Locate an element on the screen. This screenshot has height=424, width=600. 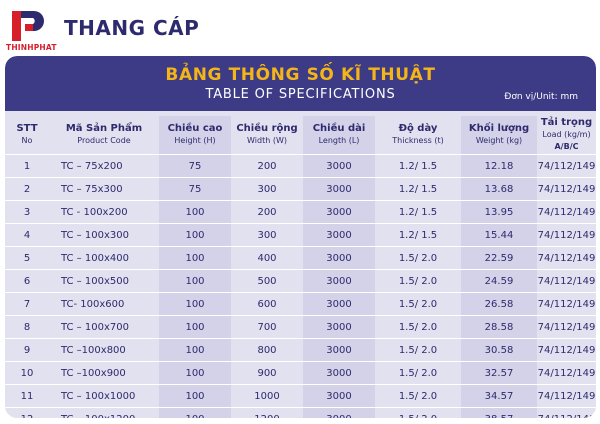
product-code-cell: TC - 100x200 is located at coordinates (104, 212).